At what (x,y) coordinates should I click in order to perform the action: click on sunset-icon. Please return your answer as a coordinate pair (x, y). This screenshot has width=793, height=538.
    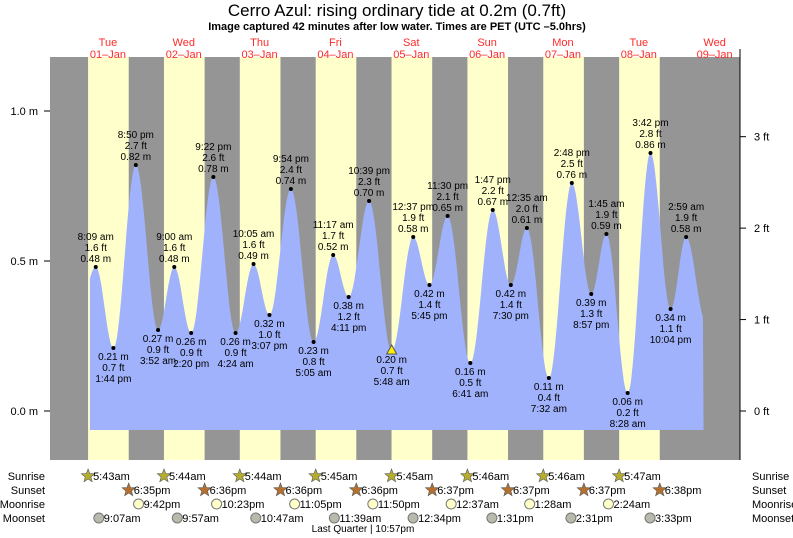
    Looking at the image, I should click on (280, 489).